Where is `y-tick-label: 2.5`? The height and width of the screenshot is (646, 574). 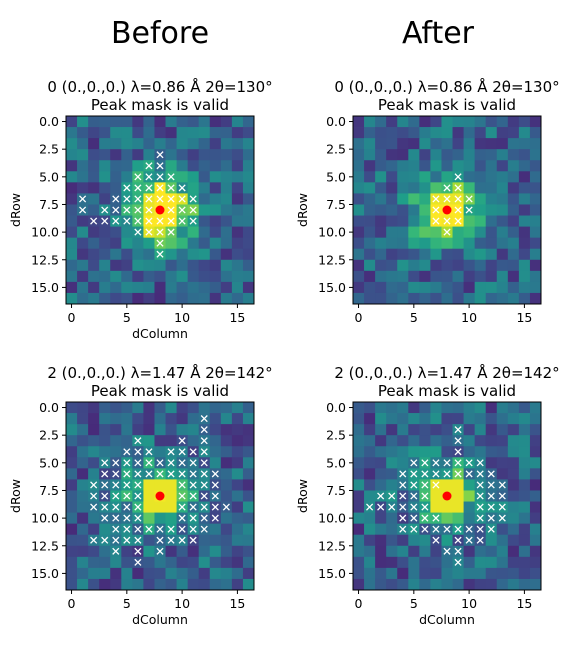
y-tick-label: 2.5 is located at coordinates (49, 435).